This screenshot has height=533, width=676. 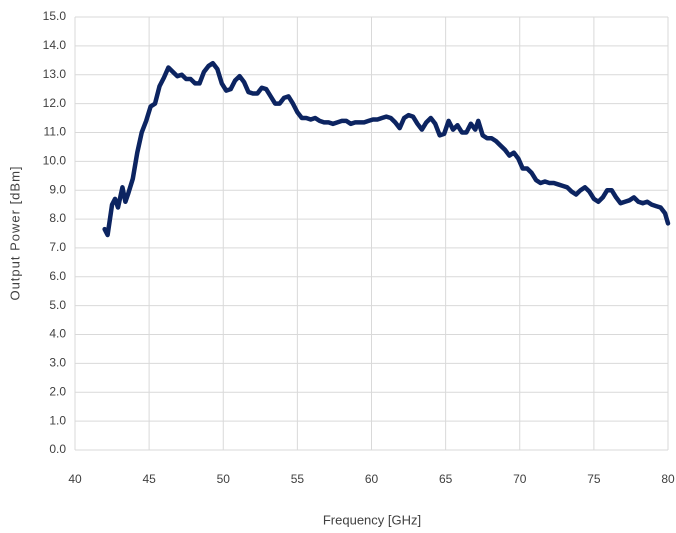 What do you see at coordinates (57, 363) in the screenshot?
I see `y-tick-label: 3.0` at bounding box center [57, 363].